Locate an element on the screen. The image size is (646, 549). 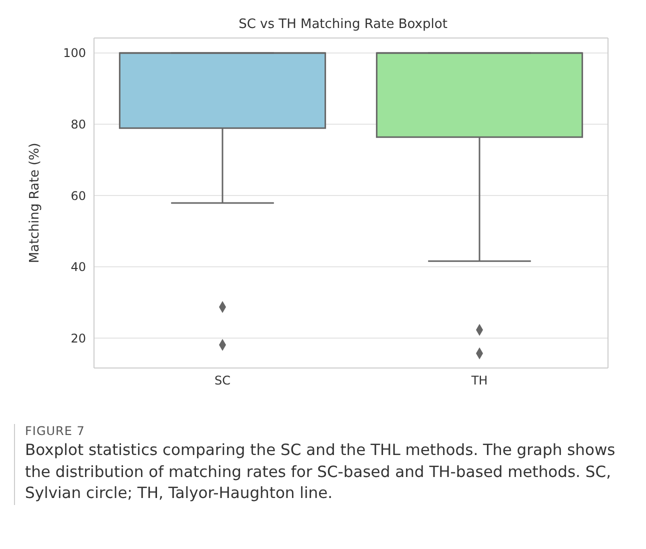
y-tick-label: 100 is located at coordinates (74, 53).